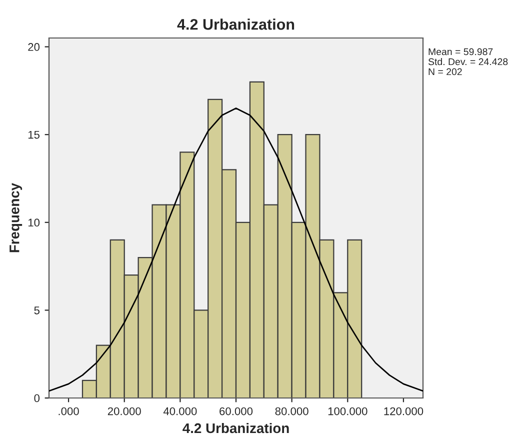 Image resolution: width=516 pixels, height=443 pixels. I want to click on x-tick-label: .000, so click(68, 411).